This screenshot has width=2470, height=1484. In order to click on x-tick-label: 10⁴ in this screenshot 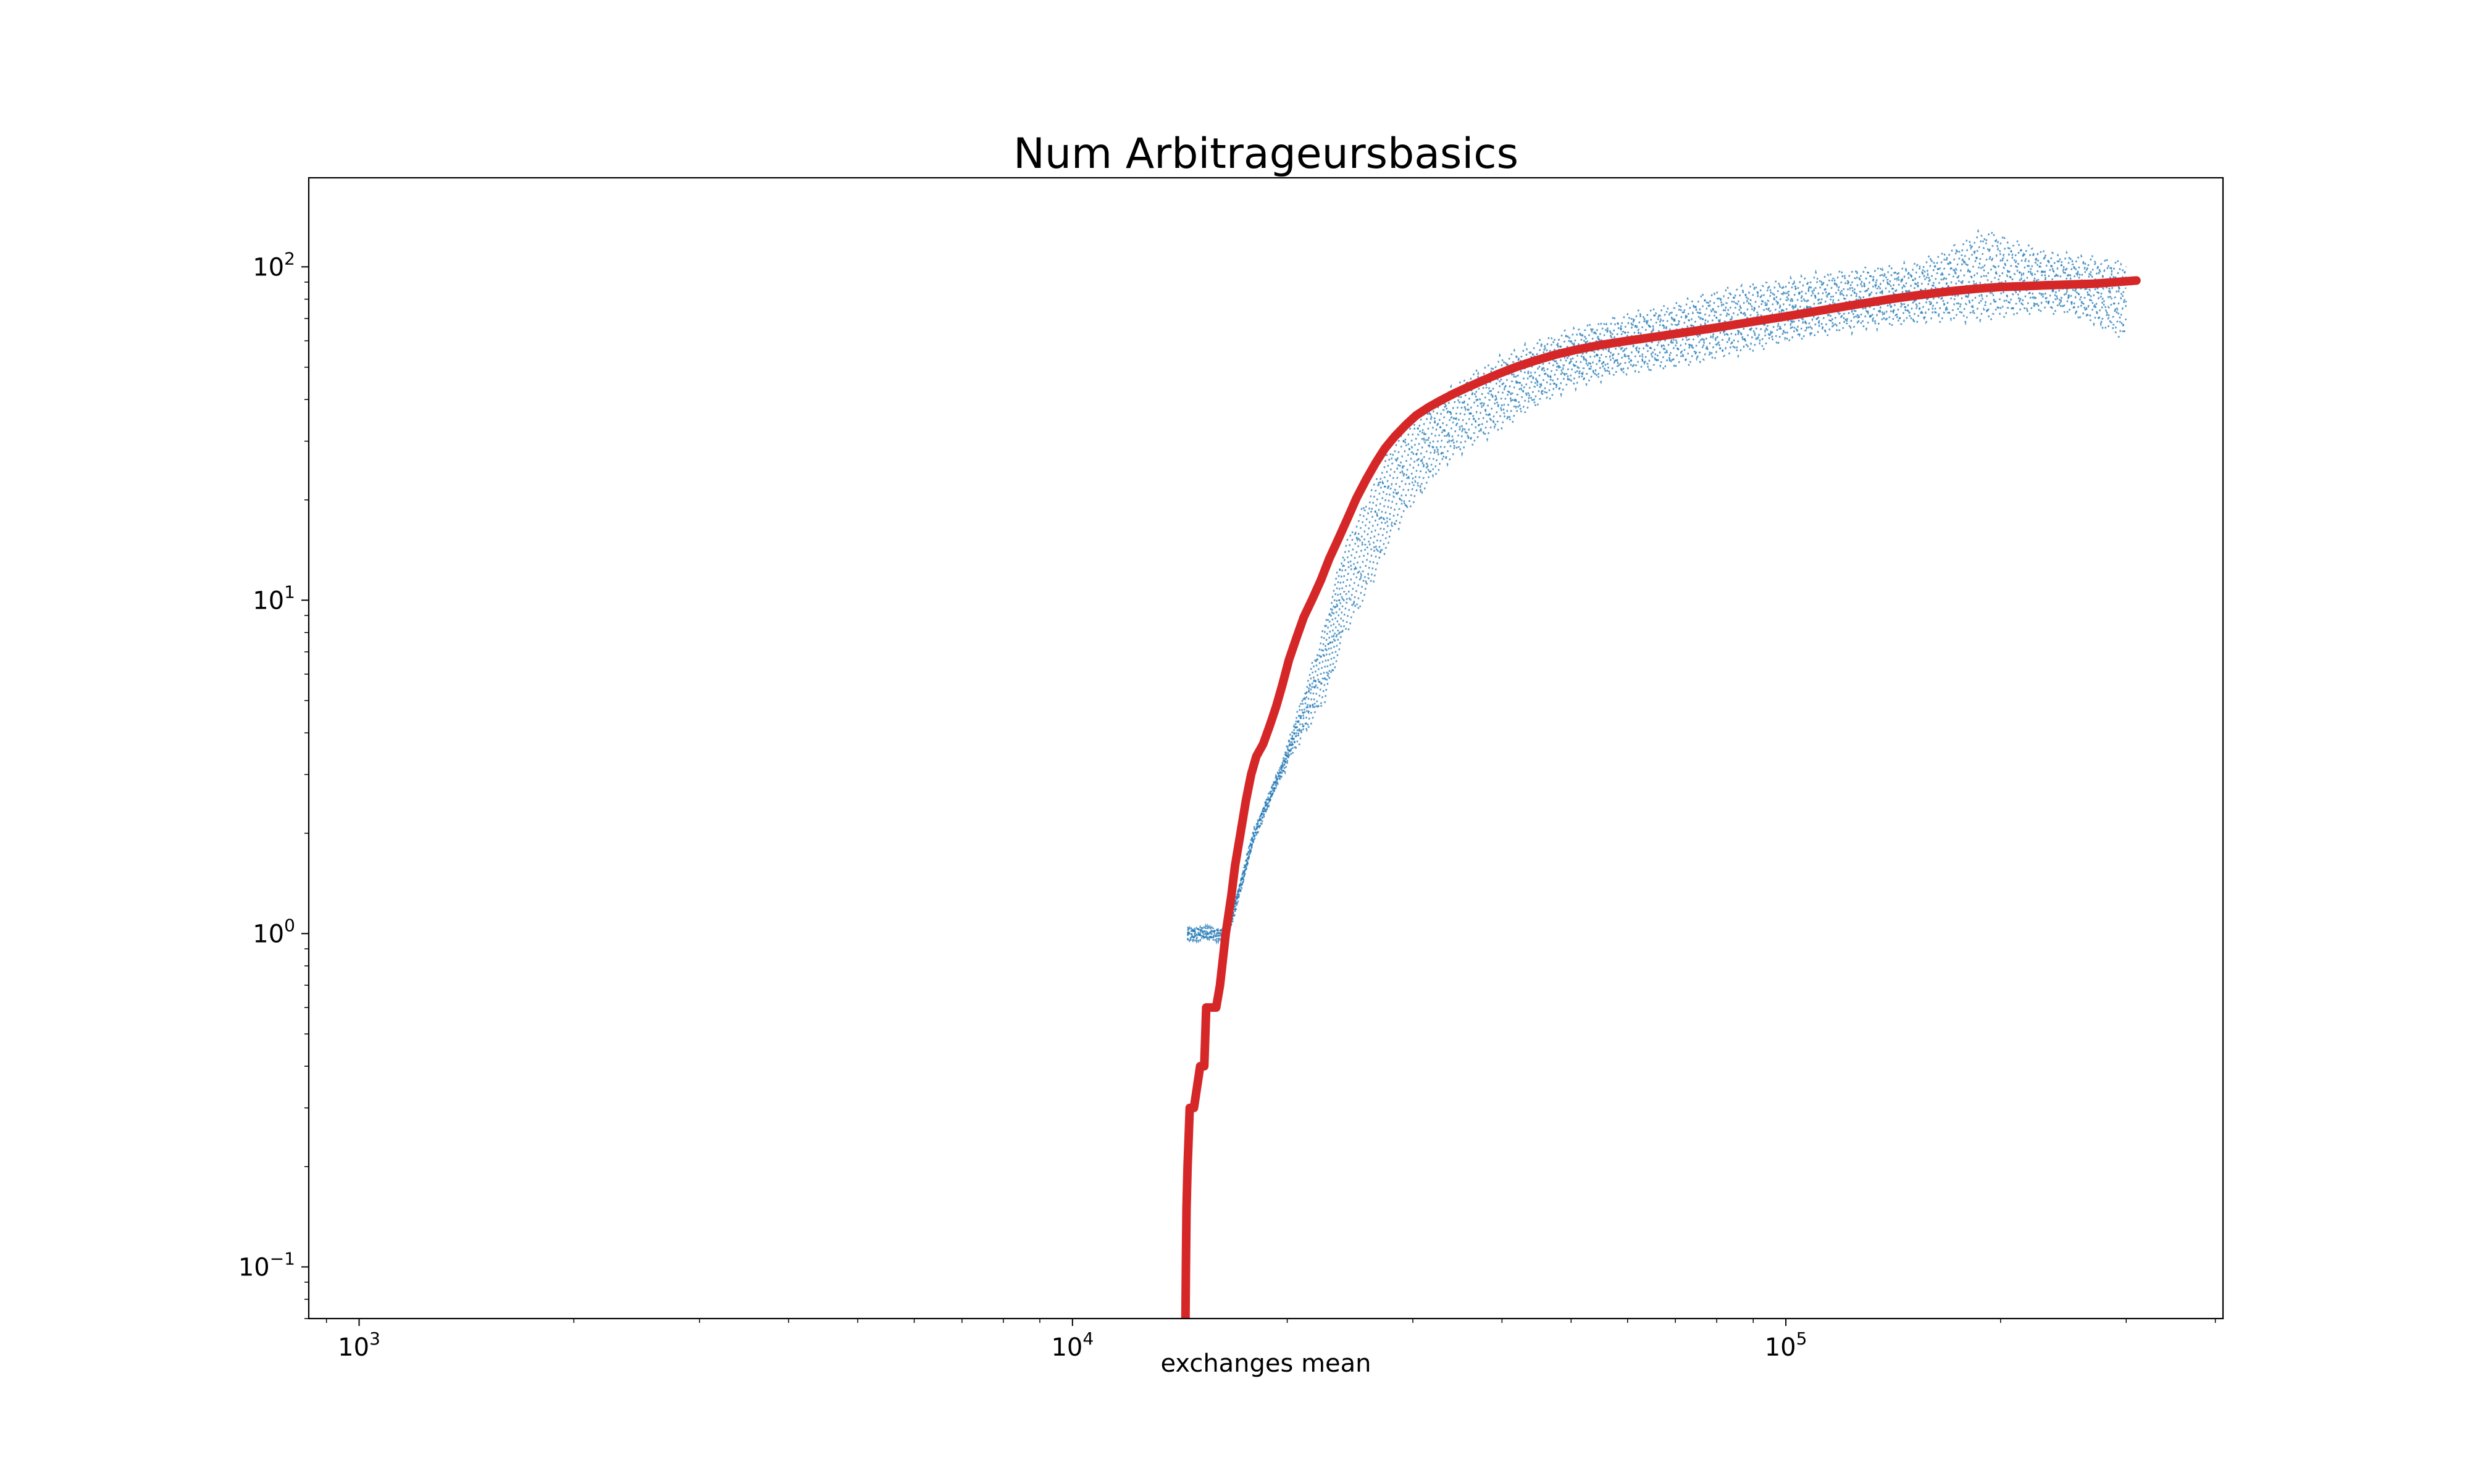, I will do `click(1072, 1345)`.